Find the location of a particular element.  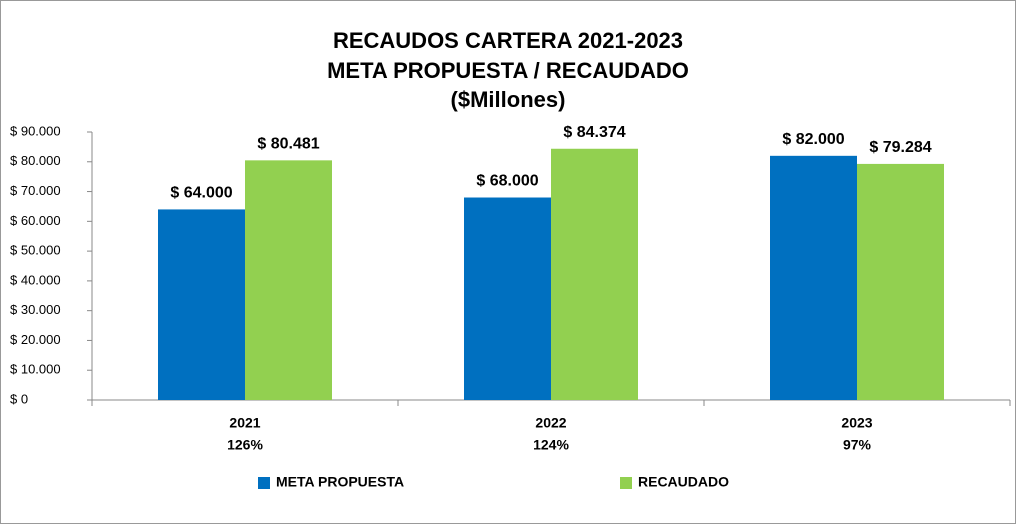

x-tick-note: 97% is located at coordinates (857, 445).